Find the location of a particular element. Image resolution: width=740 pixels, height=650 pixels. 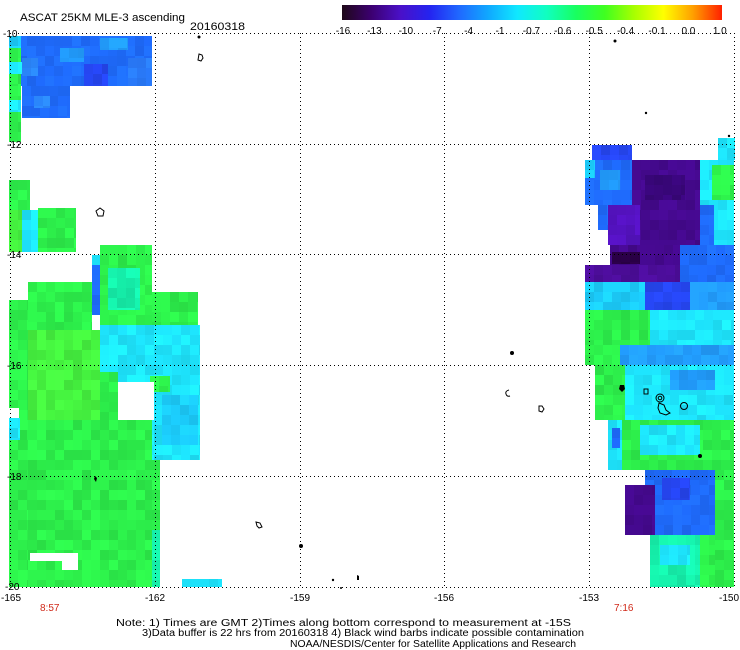

lon-tick-label: -159 is located at coordinates (300, 598).